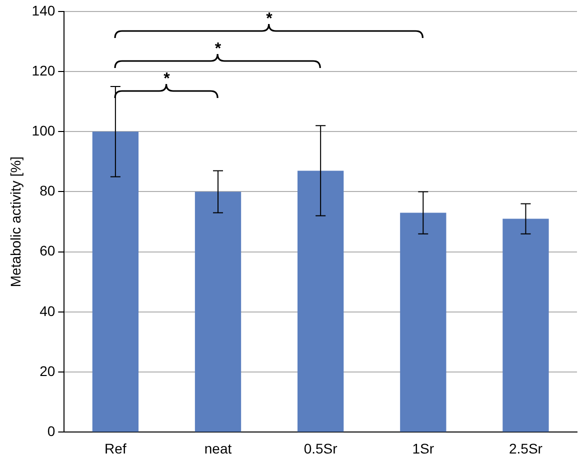 The height and width of the screenshot is (465, 581). What do you see at coordinates (48, 190) in the screenshot?
I see `y-tick-label: 80` at bounding box center [48, 190].